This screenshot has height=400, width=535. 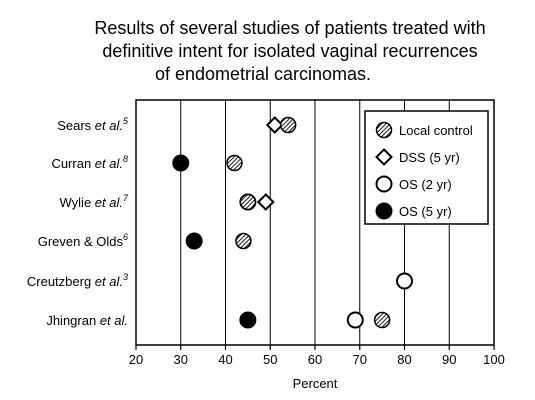 What do you see at coordinates (494, 359) in the screenshot?
I see `x-tick-label: 100` at bounding box center [494, 359].